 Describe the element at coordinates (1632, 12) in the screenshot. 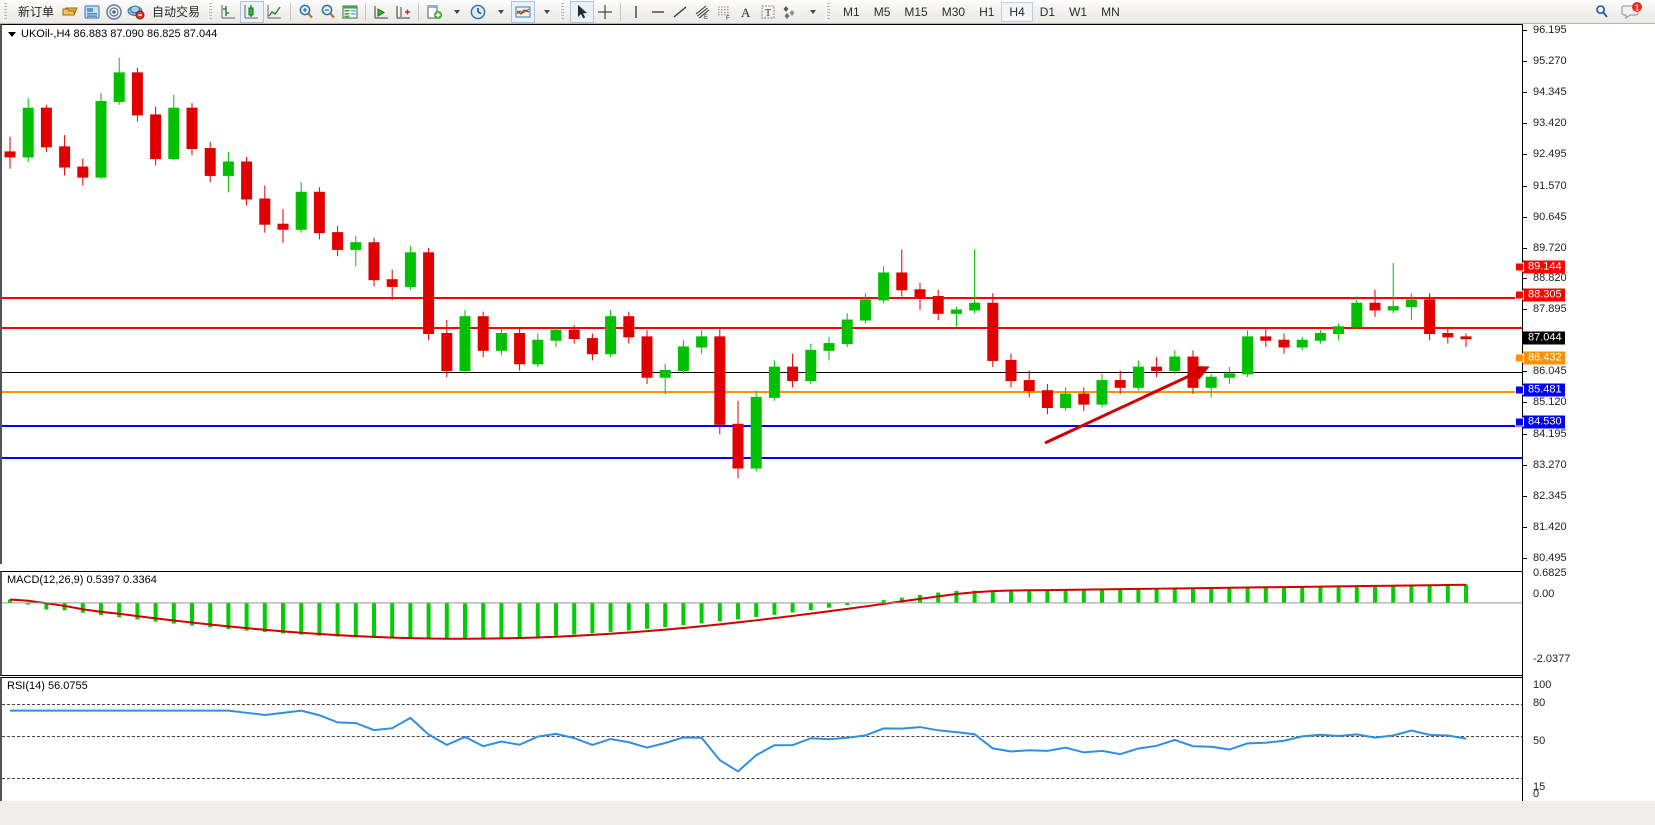

I see `chat-icon: 1` at that location.